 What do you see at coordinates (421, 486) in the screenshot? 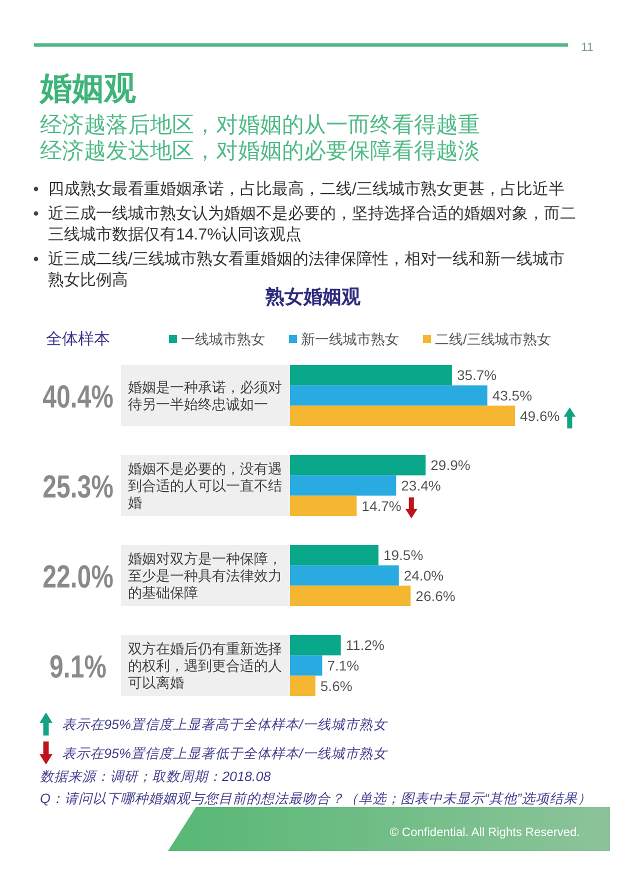
I see `data-label: 23.4%` at bounding box center [421, 486].